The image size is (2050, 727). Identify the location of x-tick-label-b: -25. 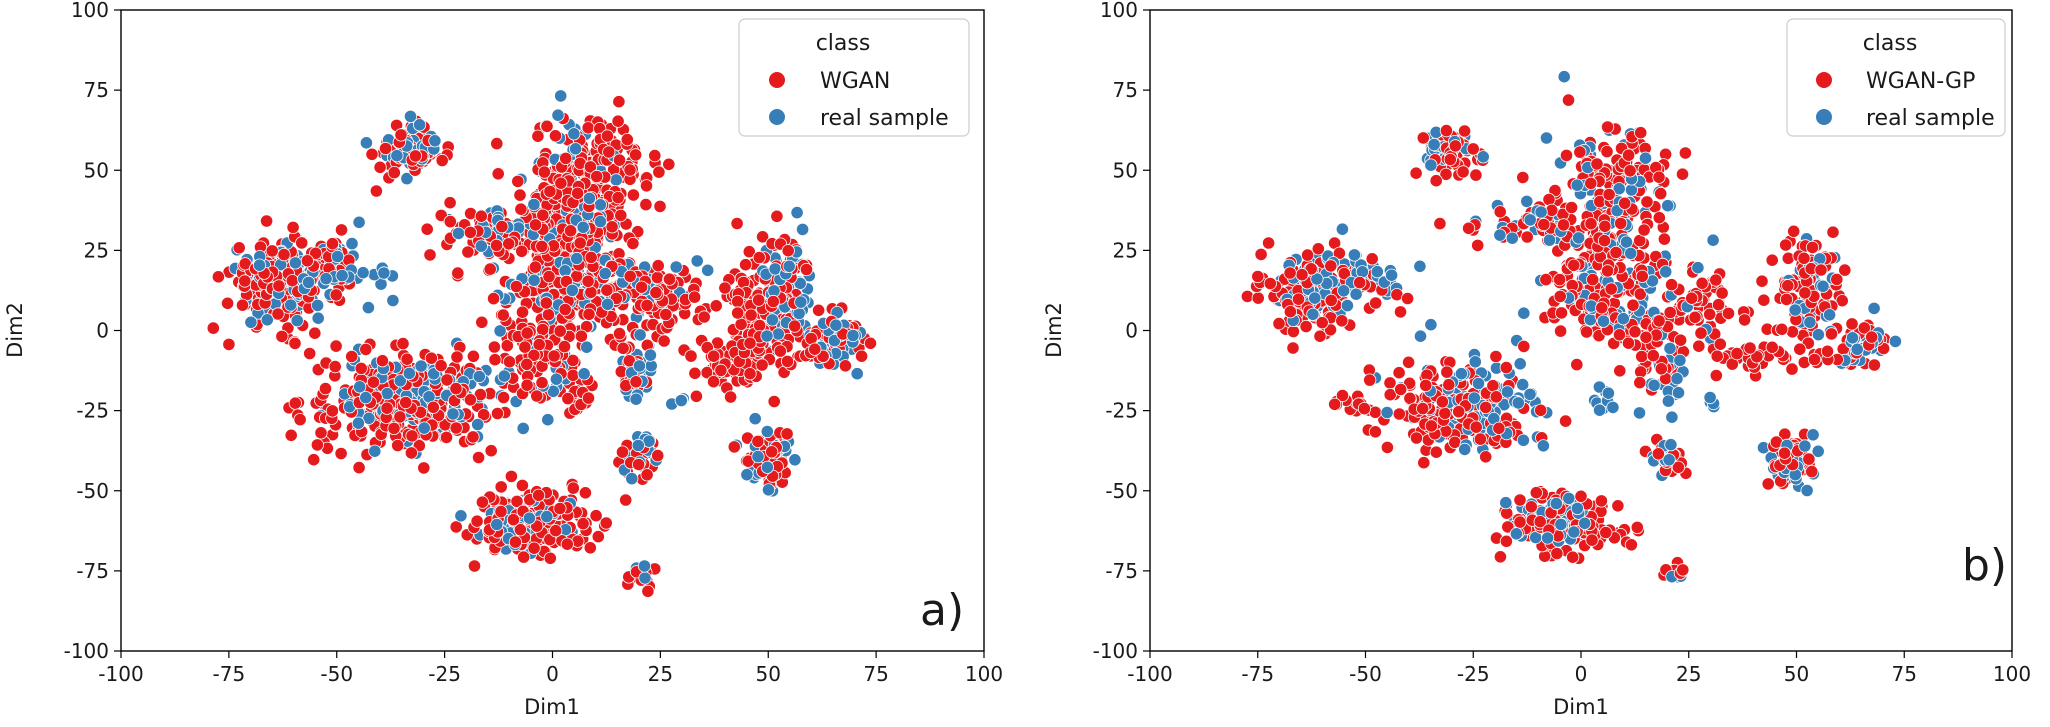
(1473, 674).